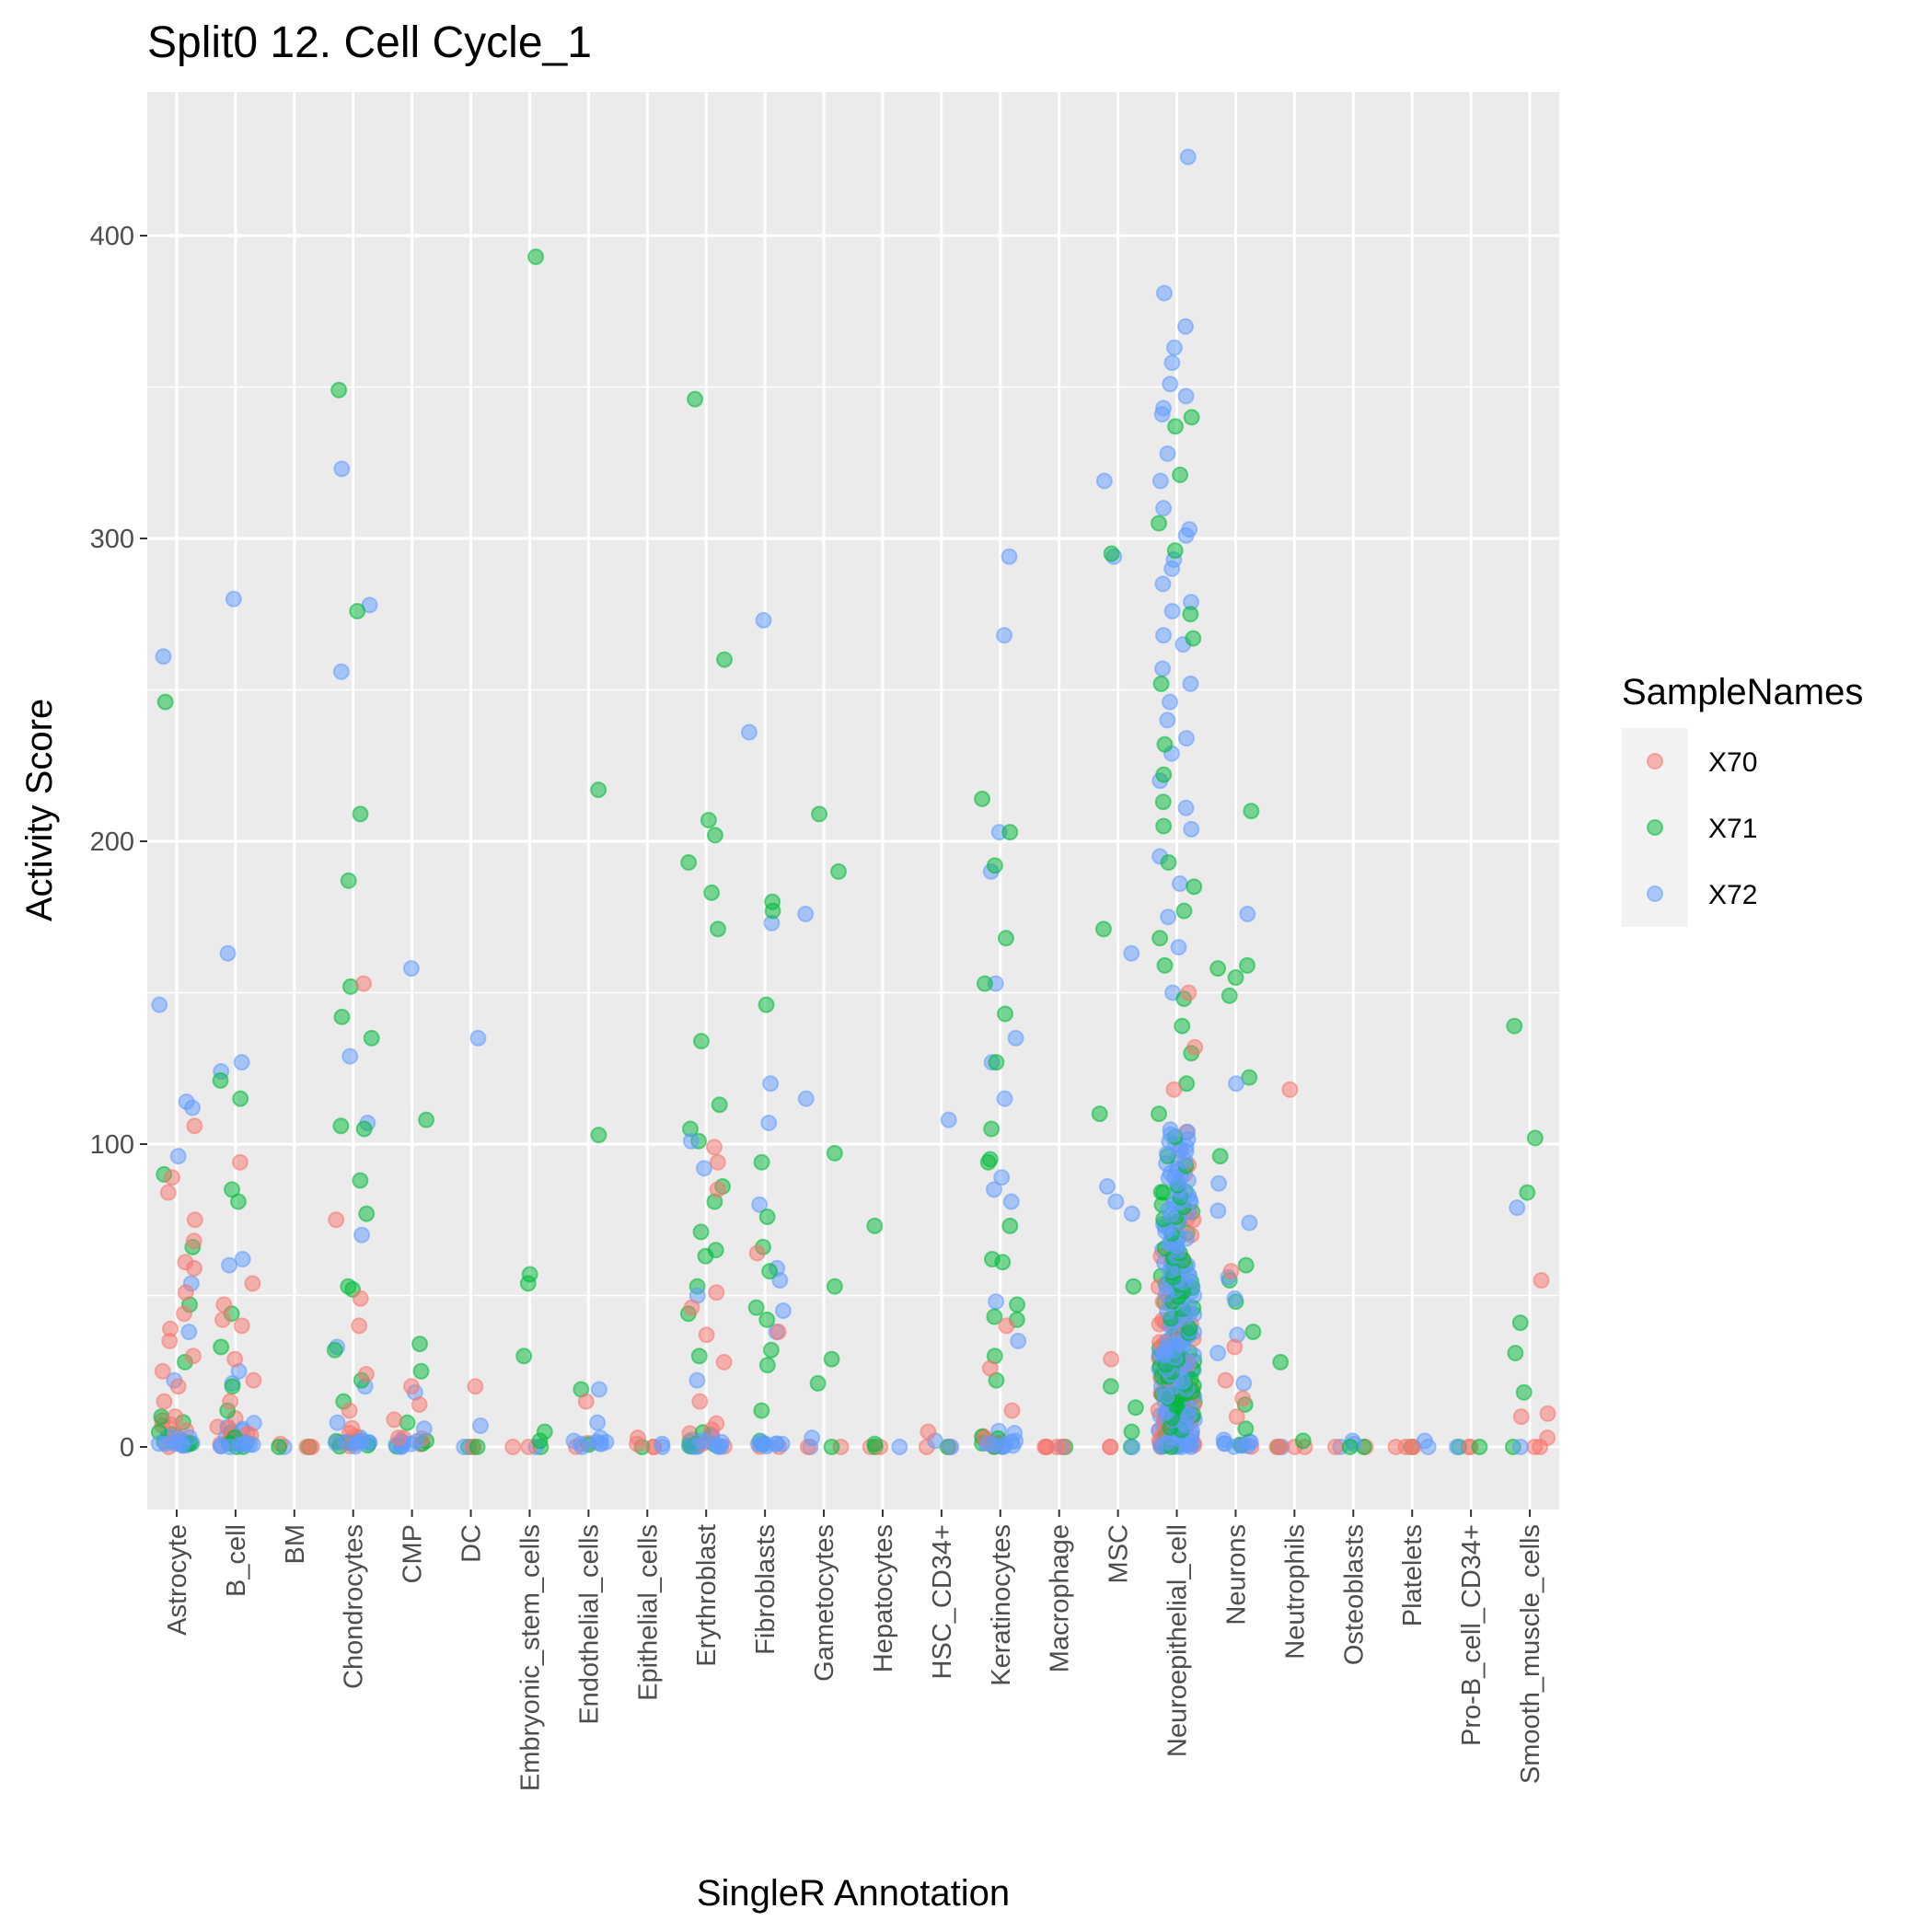 This screenshot has height=1932, width=1932. I want to click on y-axis: 0 100 200 300 400, so click(119, 843).